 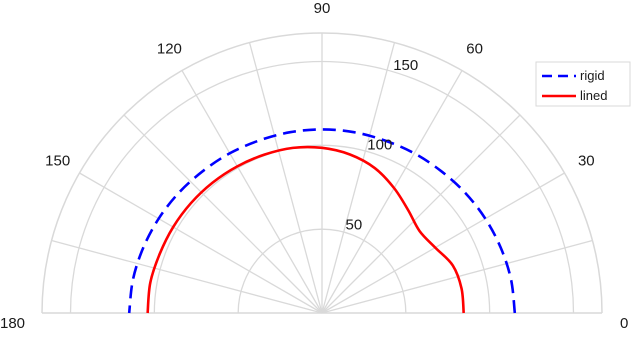 I want to click on theta-tick-label-180: 180, so click(x=12, y=323).